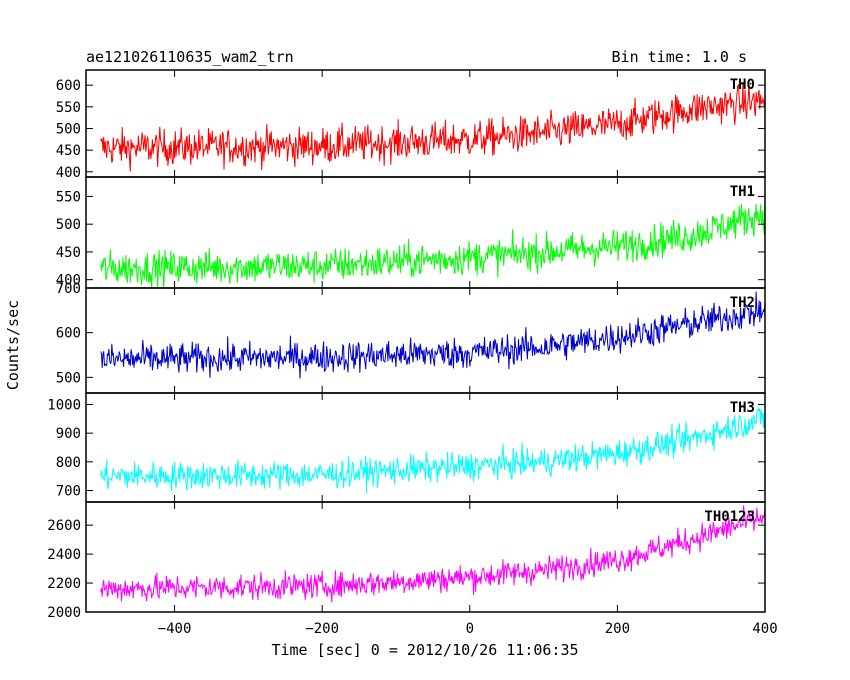 This screenshot has width=850, height=680. Describe the element at coordinates (742, 85) in the screenshot. I see `panel-label-th0: TH0` at that location.